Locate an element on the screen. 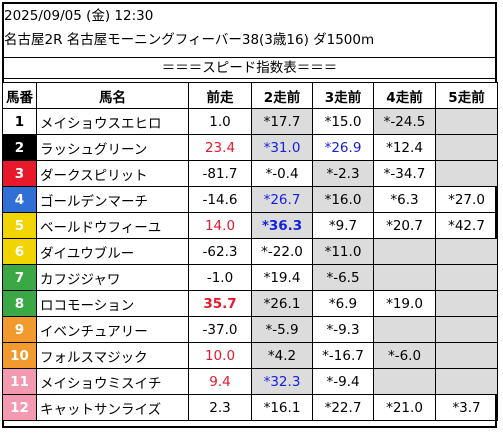  horse-name: キャットサンライズ is located at coordinates (112, 407).